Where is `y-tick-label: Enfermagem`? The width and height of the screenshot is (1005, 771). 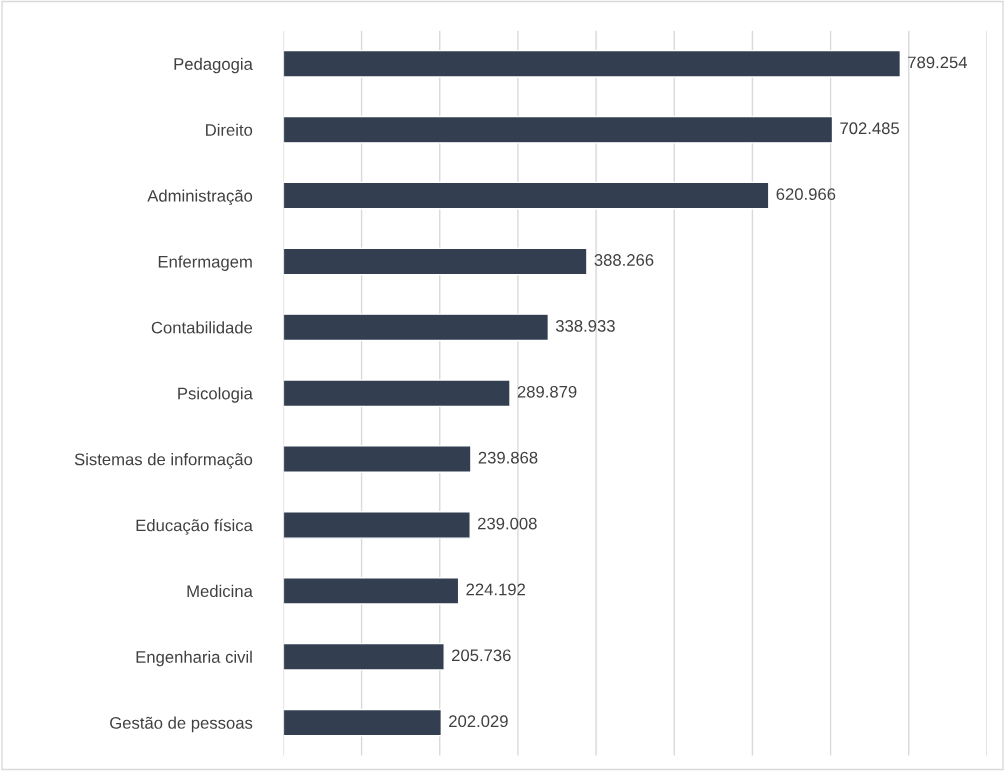 y-tick-label: Enfermagem is located at coordinates (205, 263).